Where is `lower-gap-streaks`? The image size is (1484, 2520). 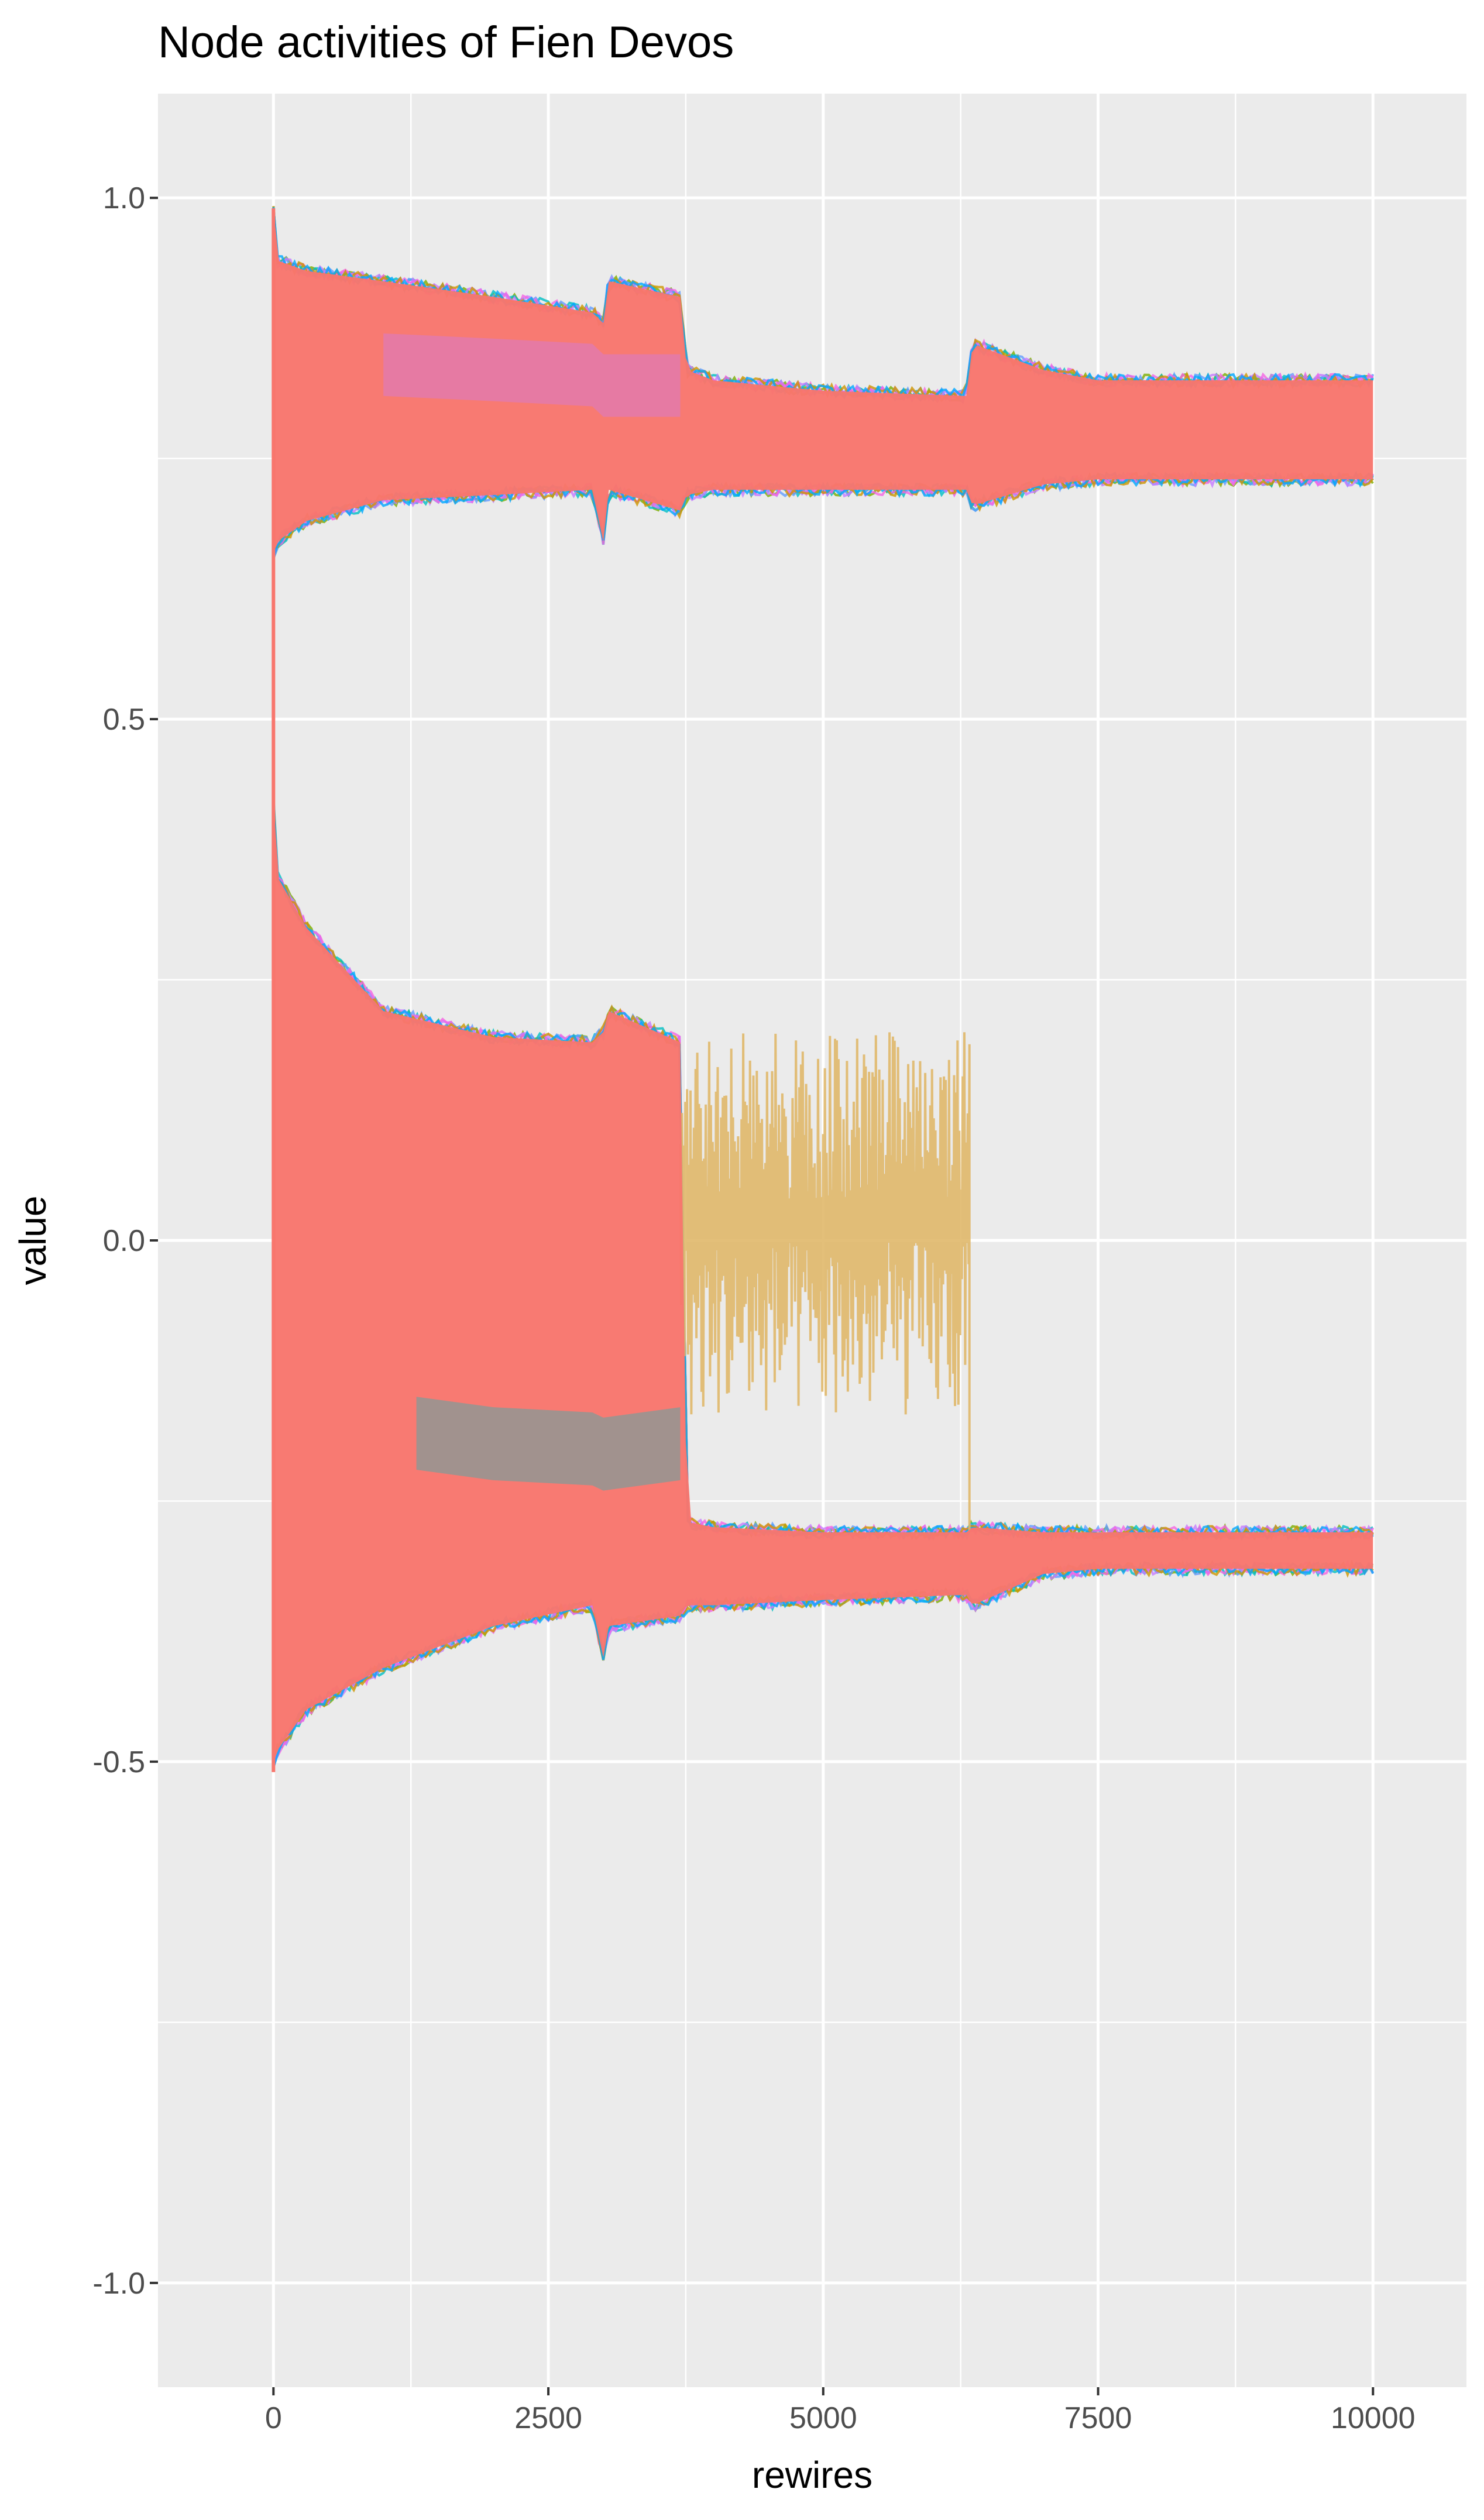
lower-gap-streaks is located at coordinates (548, 1444).